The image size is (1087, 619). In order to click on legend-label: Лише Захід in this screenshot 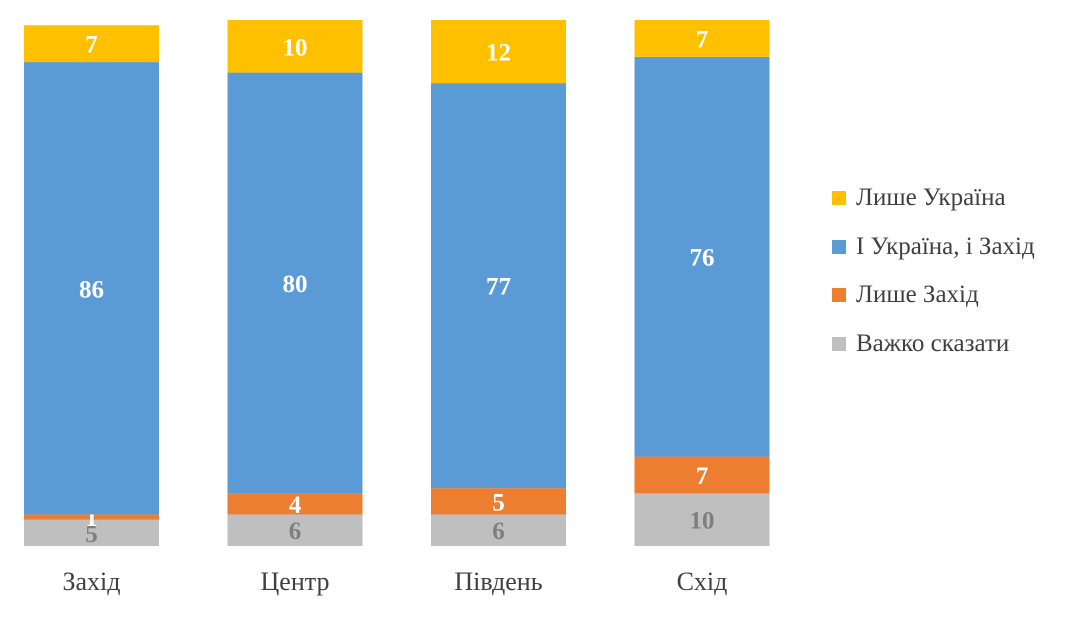, I will do `click(917, 295)`.